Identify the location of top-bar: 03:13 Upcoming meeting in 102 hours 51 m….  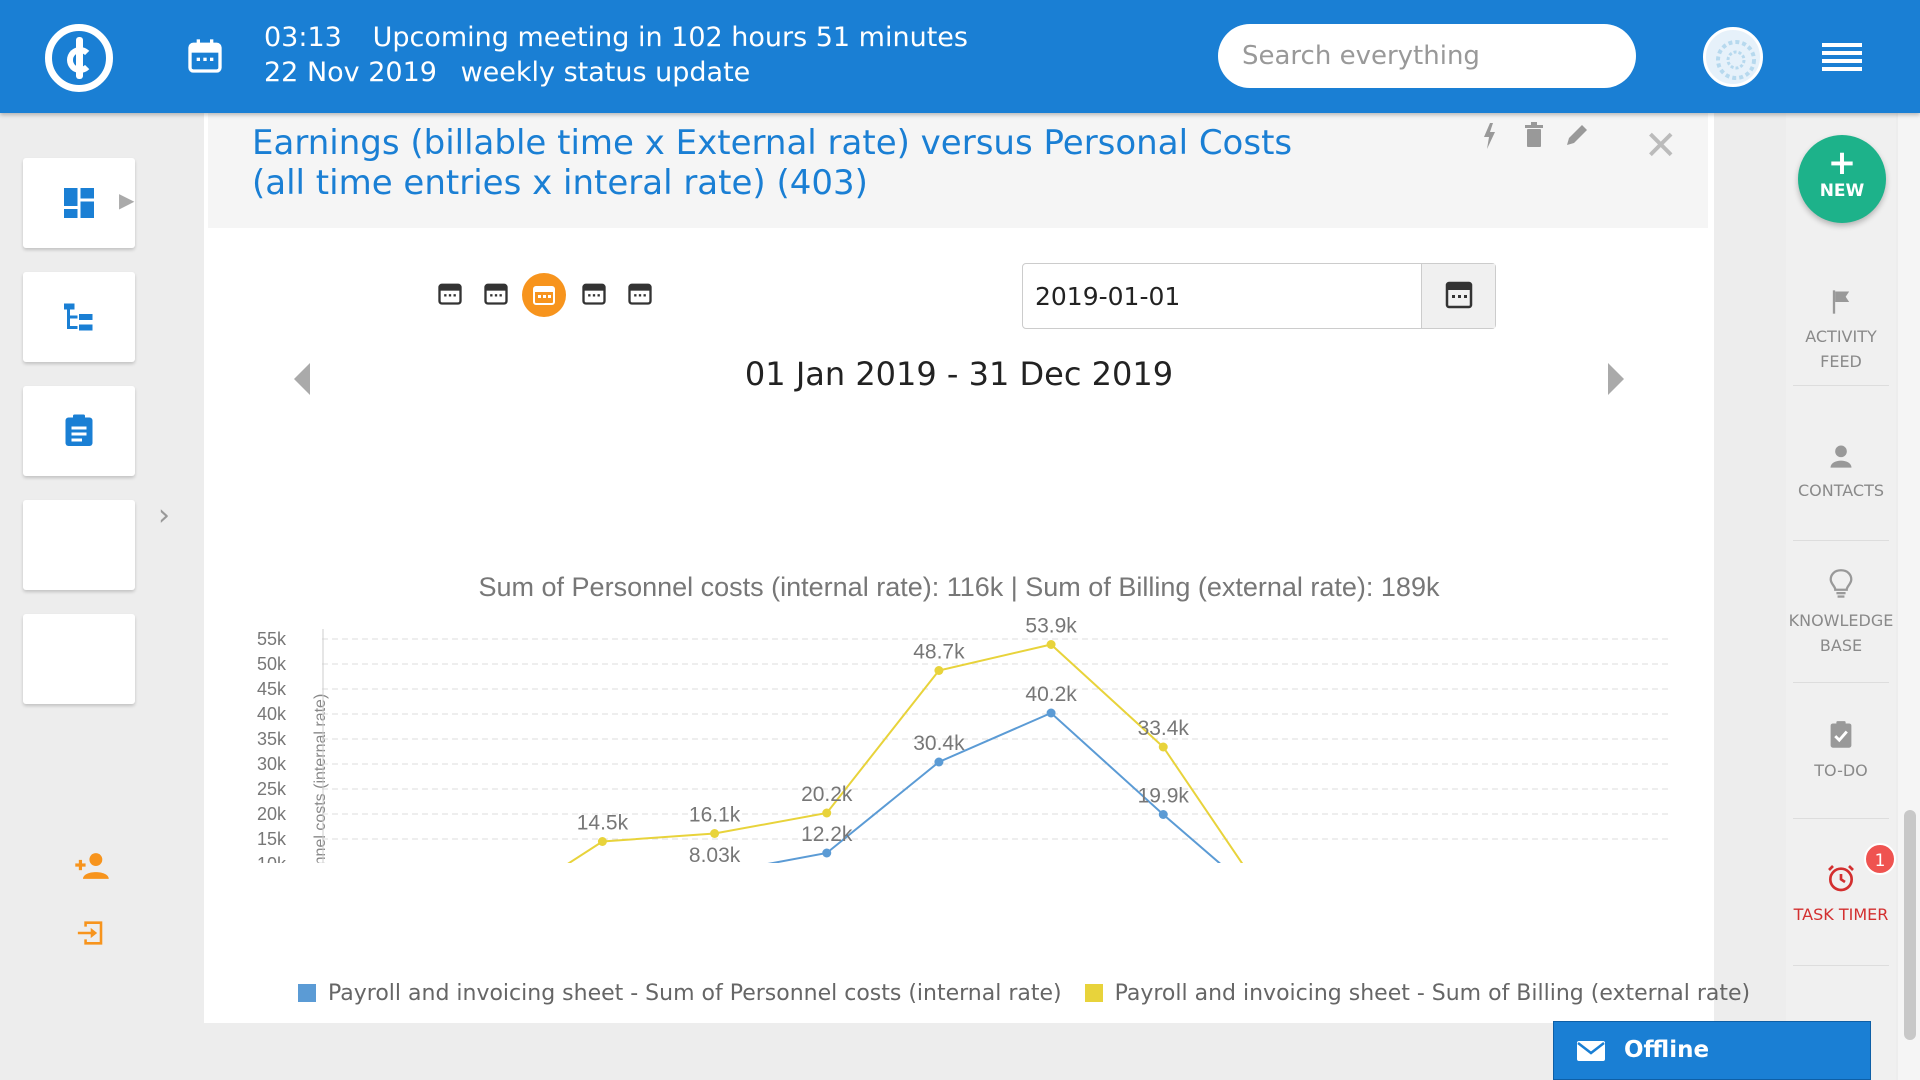
(960, 56).